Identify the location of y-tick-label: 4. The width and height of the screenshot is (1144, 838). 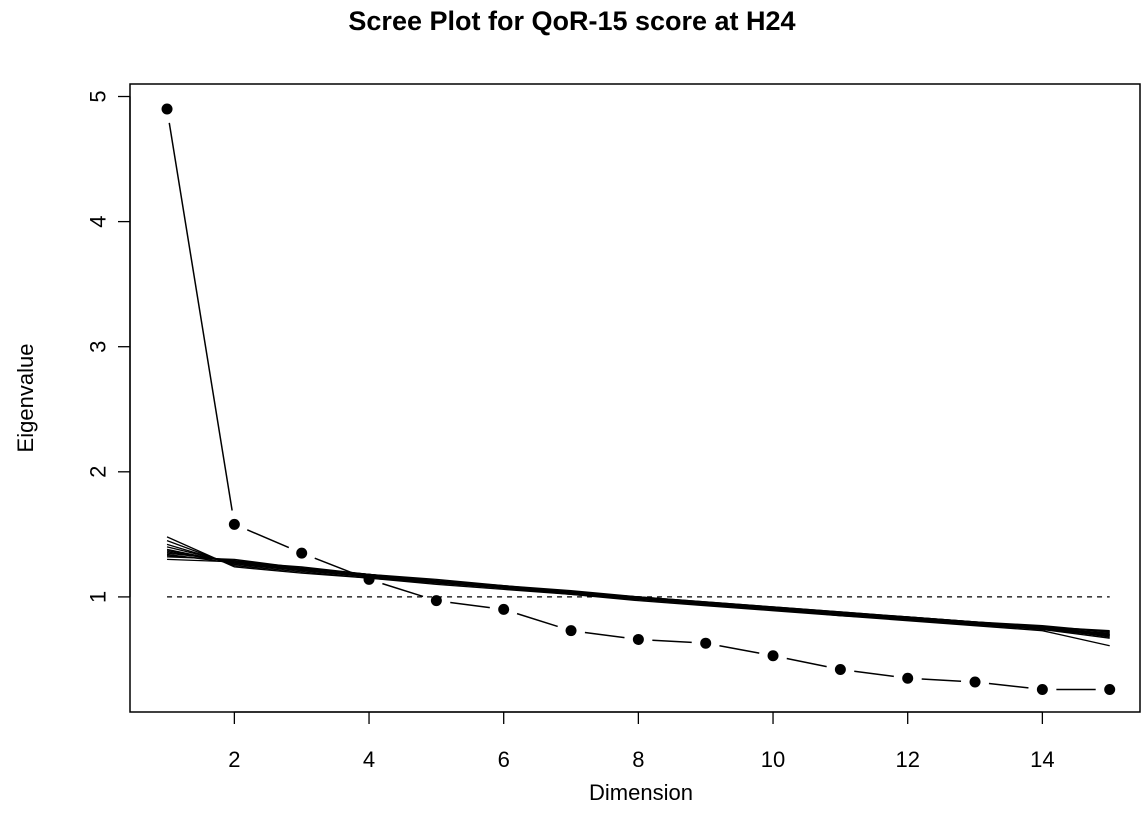
(98, 221).